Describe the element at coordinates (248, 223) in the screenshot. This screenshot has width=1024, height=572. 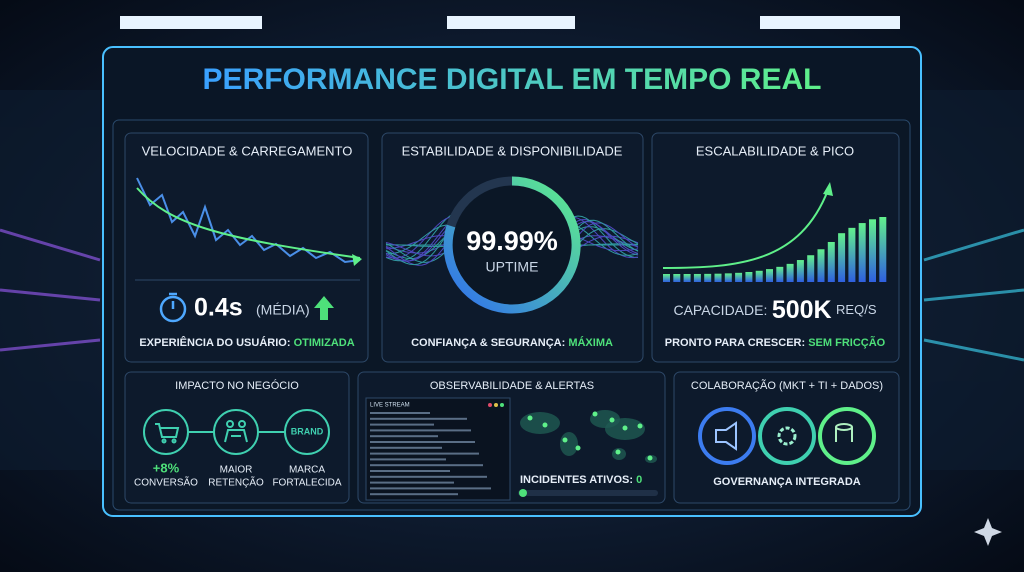
I see `trend-curve` at that location.